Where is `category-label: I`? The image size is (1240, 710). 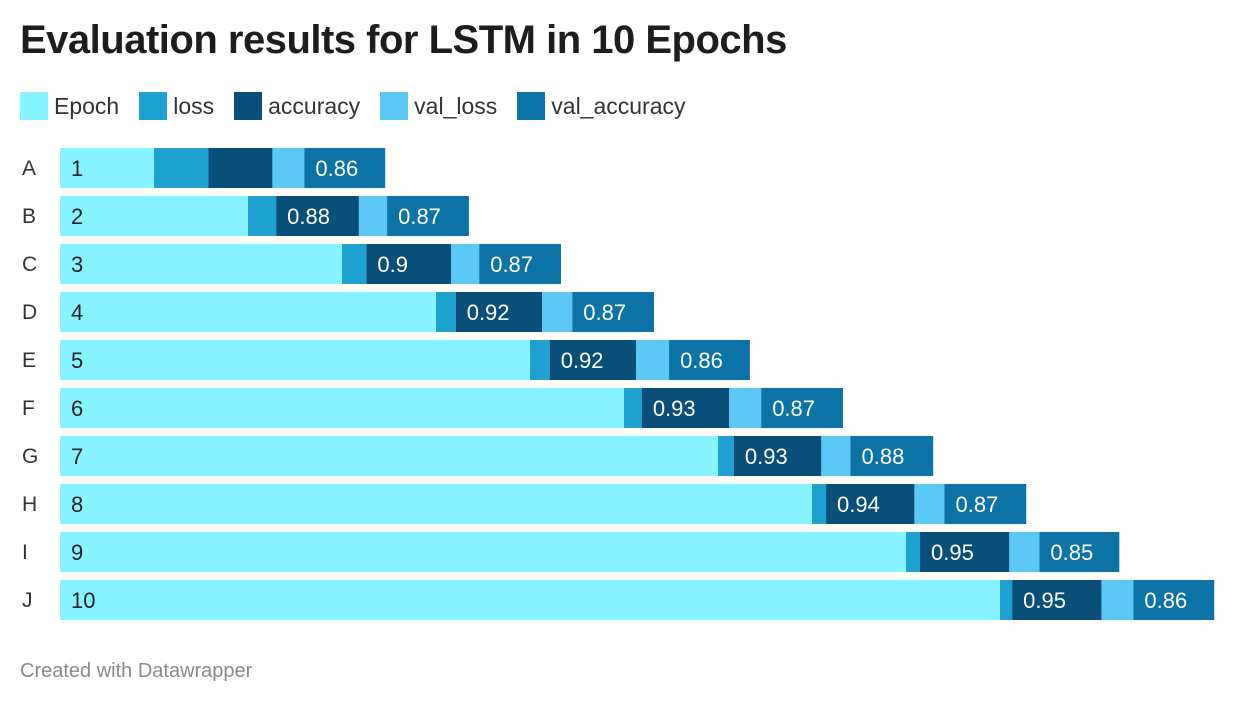 category-label: I is located at coordinates (25, 552).